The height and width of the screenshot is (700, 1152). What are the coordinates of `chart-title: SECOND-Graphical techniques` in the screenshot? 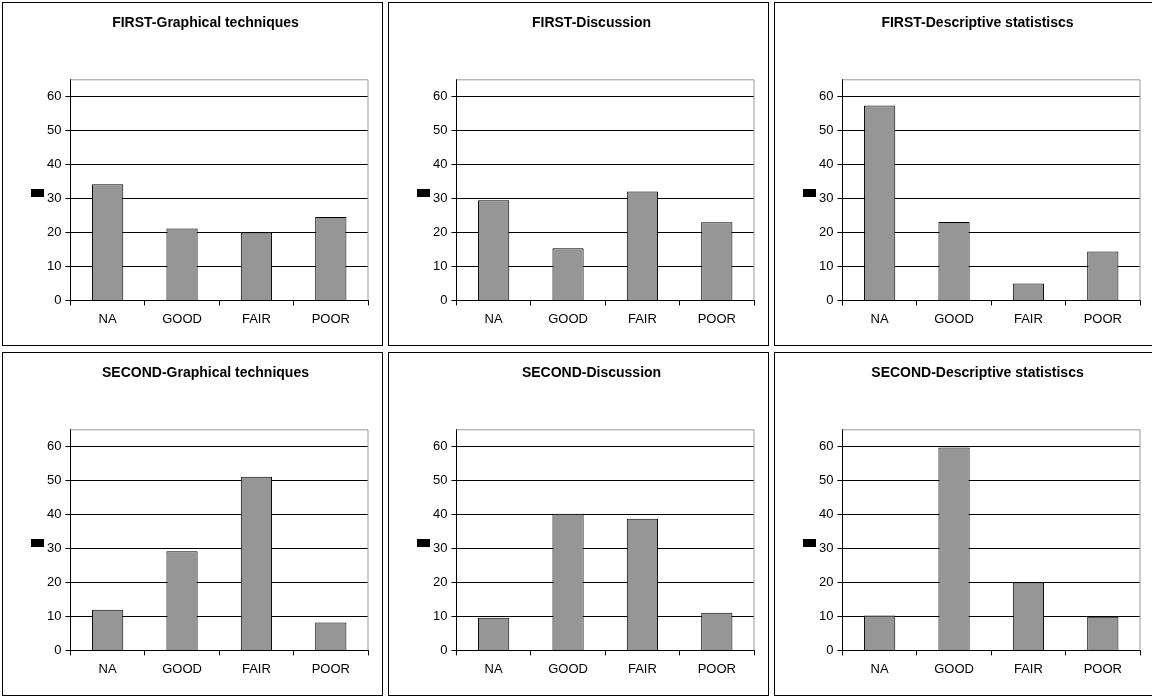 It's located at (206, 372).